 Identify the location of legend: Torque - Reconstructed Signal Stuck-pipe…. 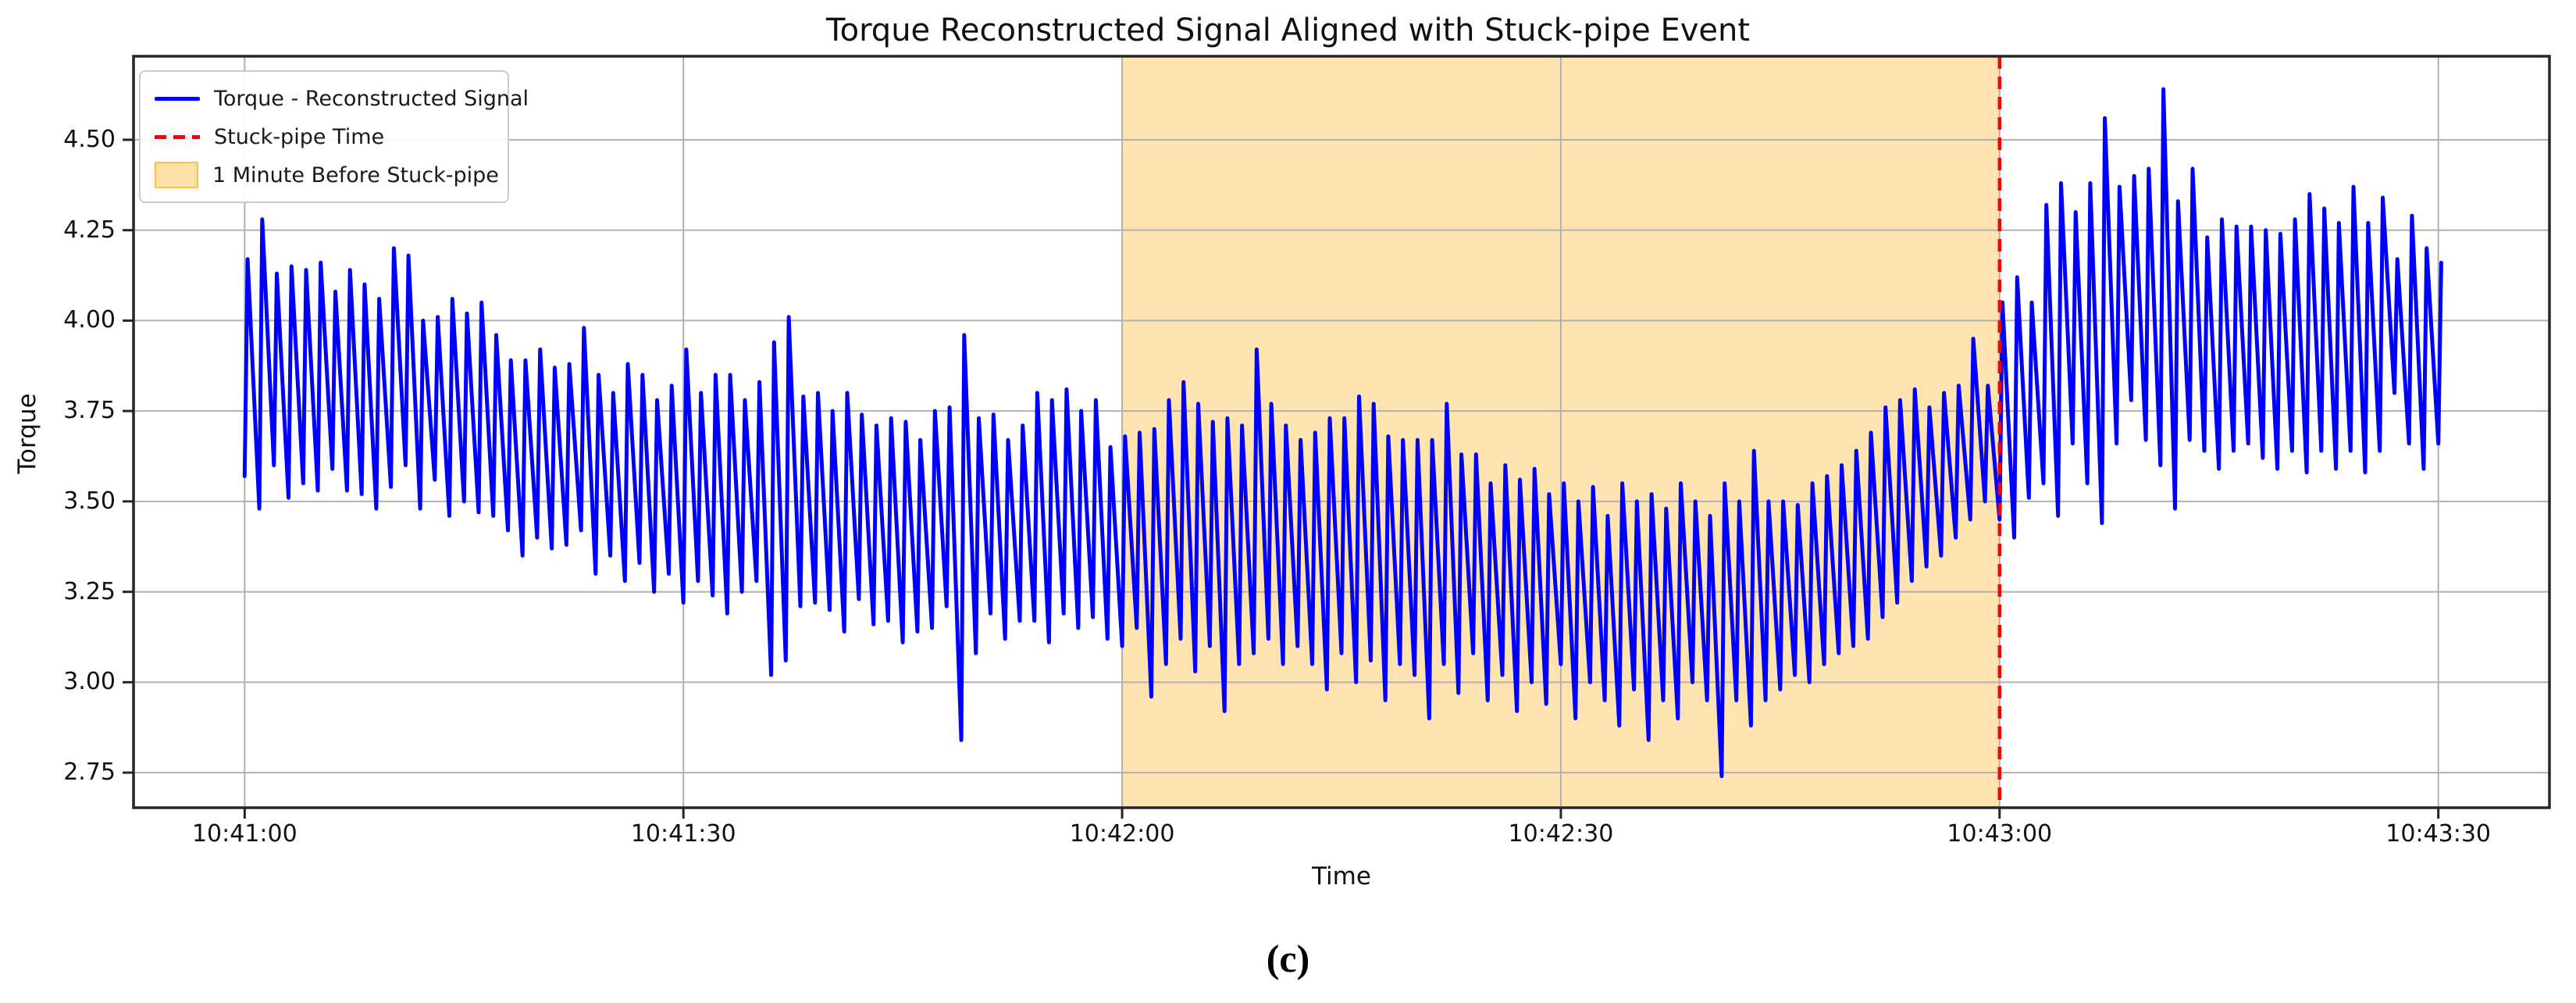
(334, 136).